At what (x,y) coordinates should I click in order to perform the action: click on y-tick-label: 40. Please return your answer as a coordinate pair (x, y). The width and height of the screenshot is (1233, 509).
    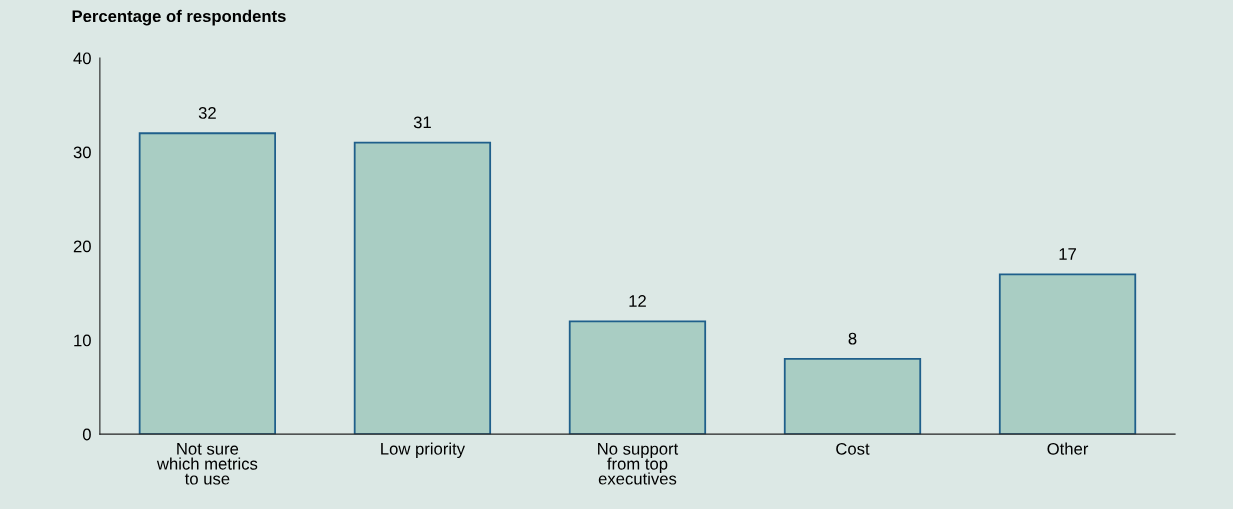
    Looking at the image, I should click on (82, 58).